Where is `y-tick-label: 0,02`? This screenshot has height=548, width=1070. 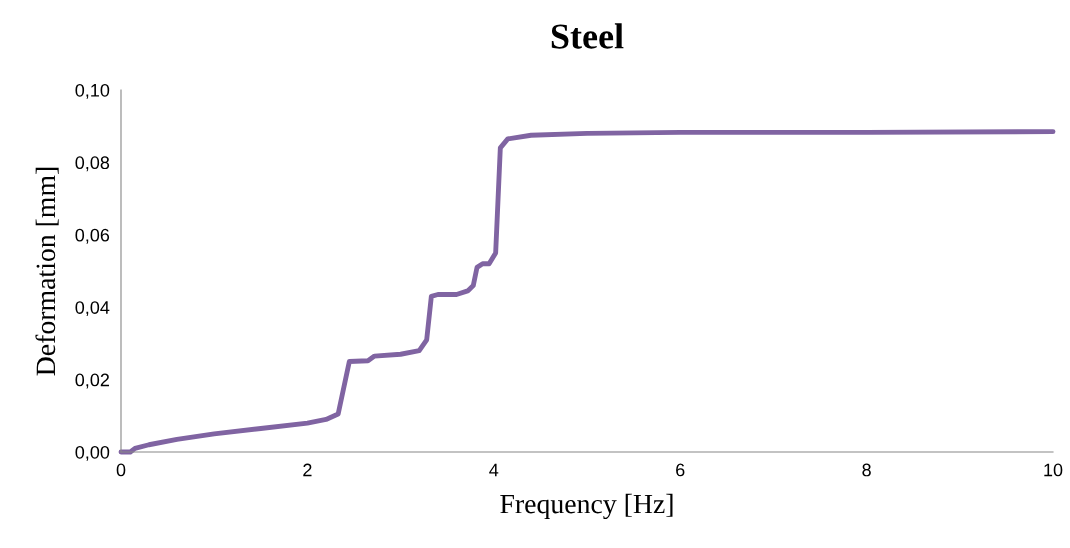
y-tick-label: 0,02 is located at coordinates (92, 381).